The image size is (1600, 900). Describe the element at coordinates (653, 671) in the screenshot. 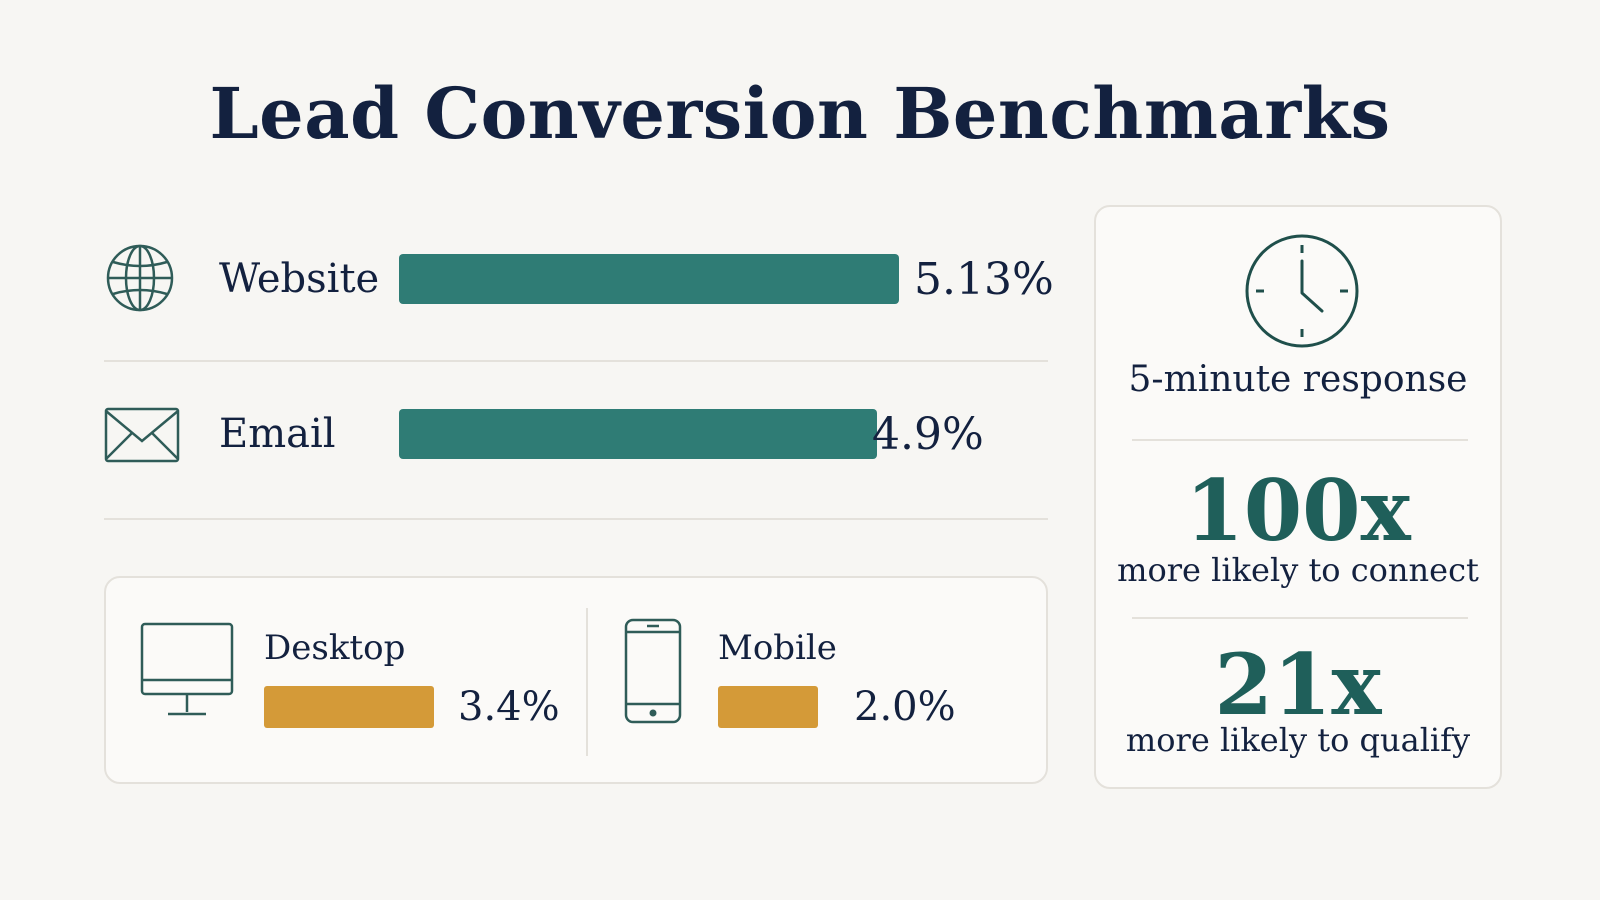

I see `mobile-phone-icon` at that location.